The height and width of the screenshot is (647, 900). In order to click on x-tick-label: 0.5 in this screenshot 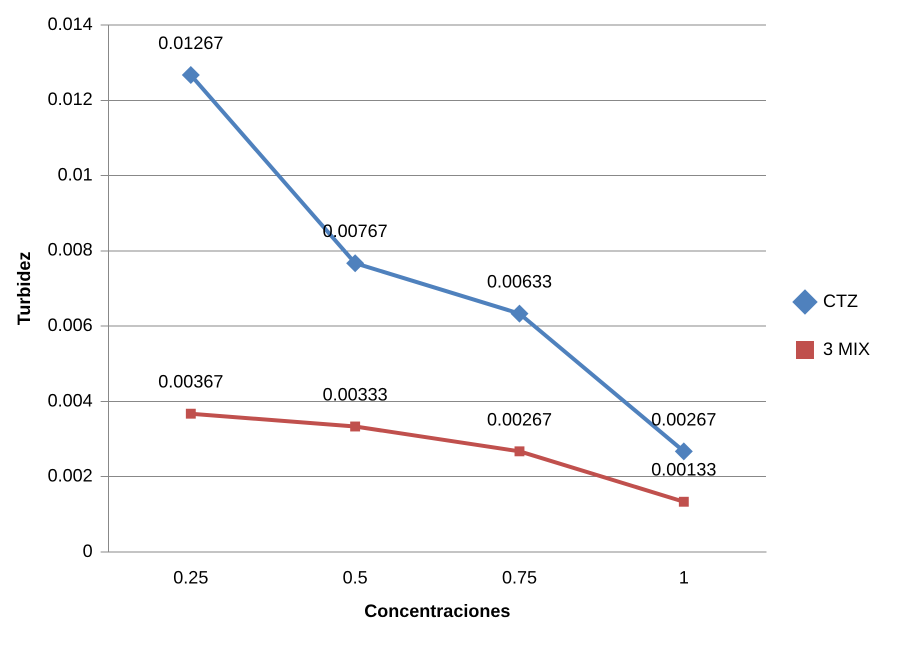, I will do `click(355, 578)`.